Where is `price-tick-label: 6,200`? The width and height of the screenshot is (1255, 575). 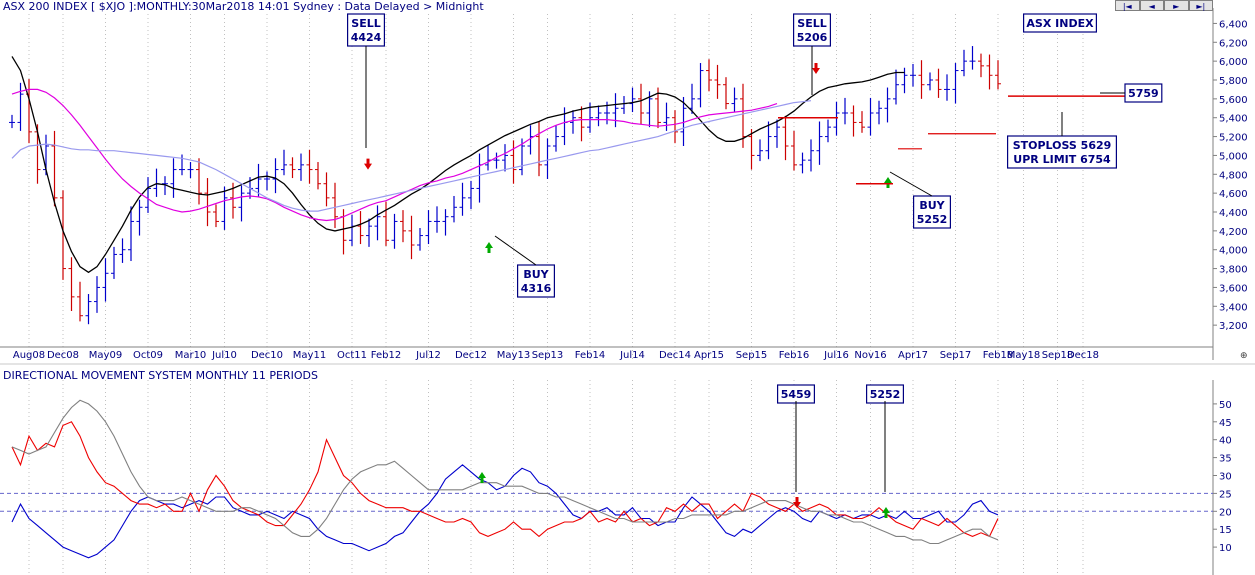
price-tick-label: 6,200 is located at coordinates (1233, 43).